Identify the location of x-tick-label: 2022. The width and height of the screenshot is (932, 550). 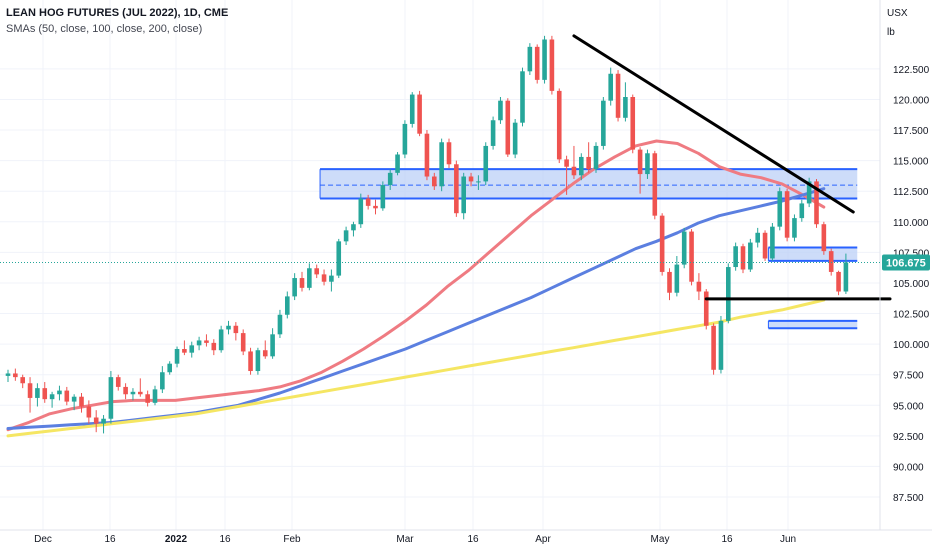
(176, 539).